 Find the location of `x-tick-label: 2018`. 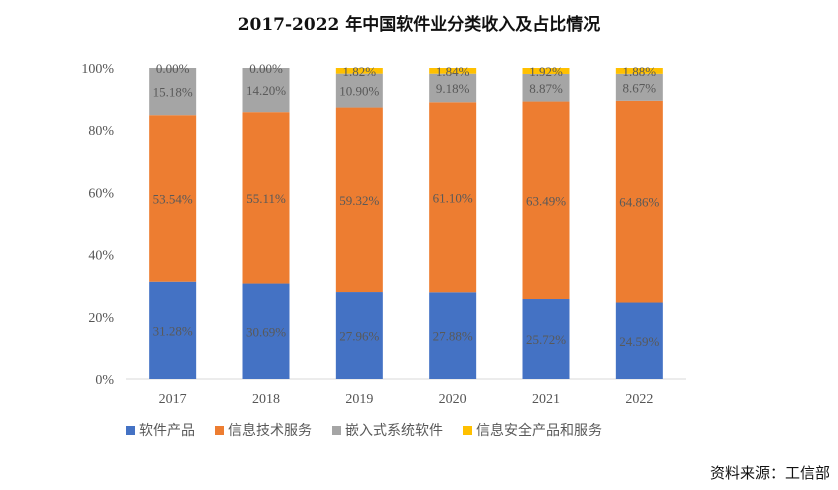

x-tick-label: 2018 is located at coordinates (266, 399).